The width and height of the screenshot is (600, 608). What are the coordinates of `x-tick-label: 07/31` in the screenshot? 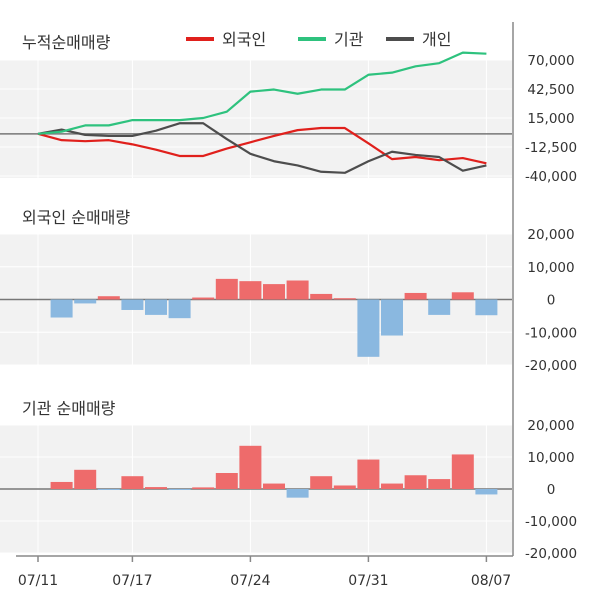 It's located at (368, 581).